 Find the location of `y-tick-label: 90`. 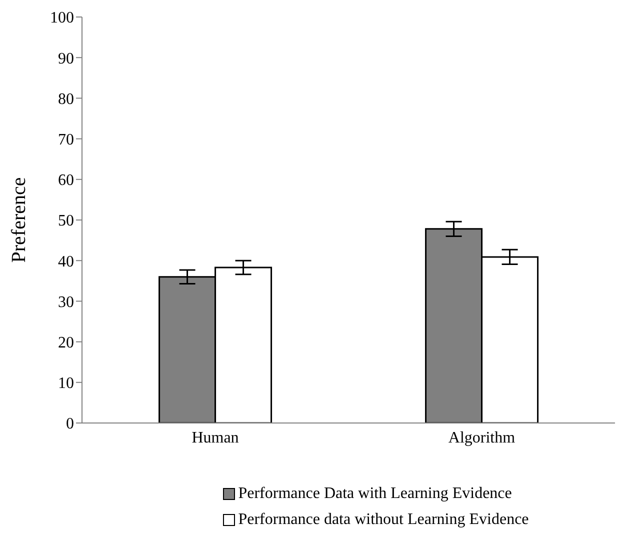

y-tick-label: 90 is located at coordinates (66, 59).